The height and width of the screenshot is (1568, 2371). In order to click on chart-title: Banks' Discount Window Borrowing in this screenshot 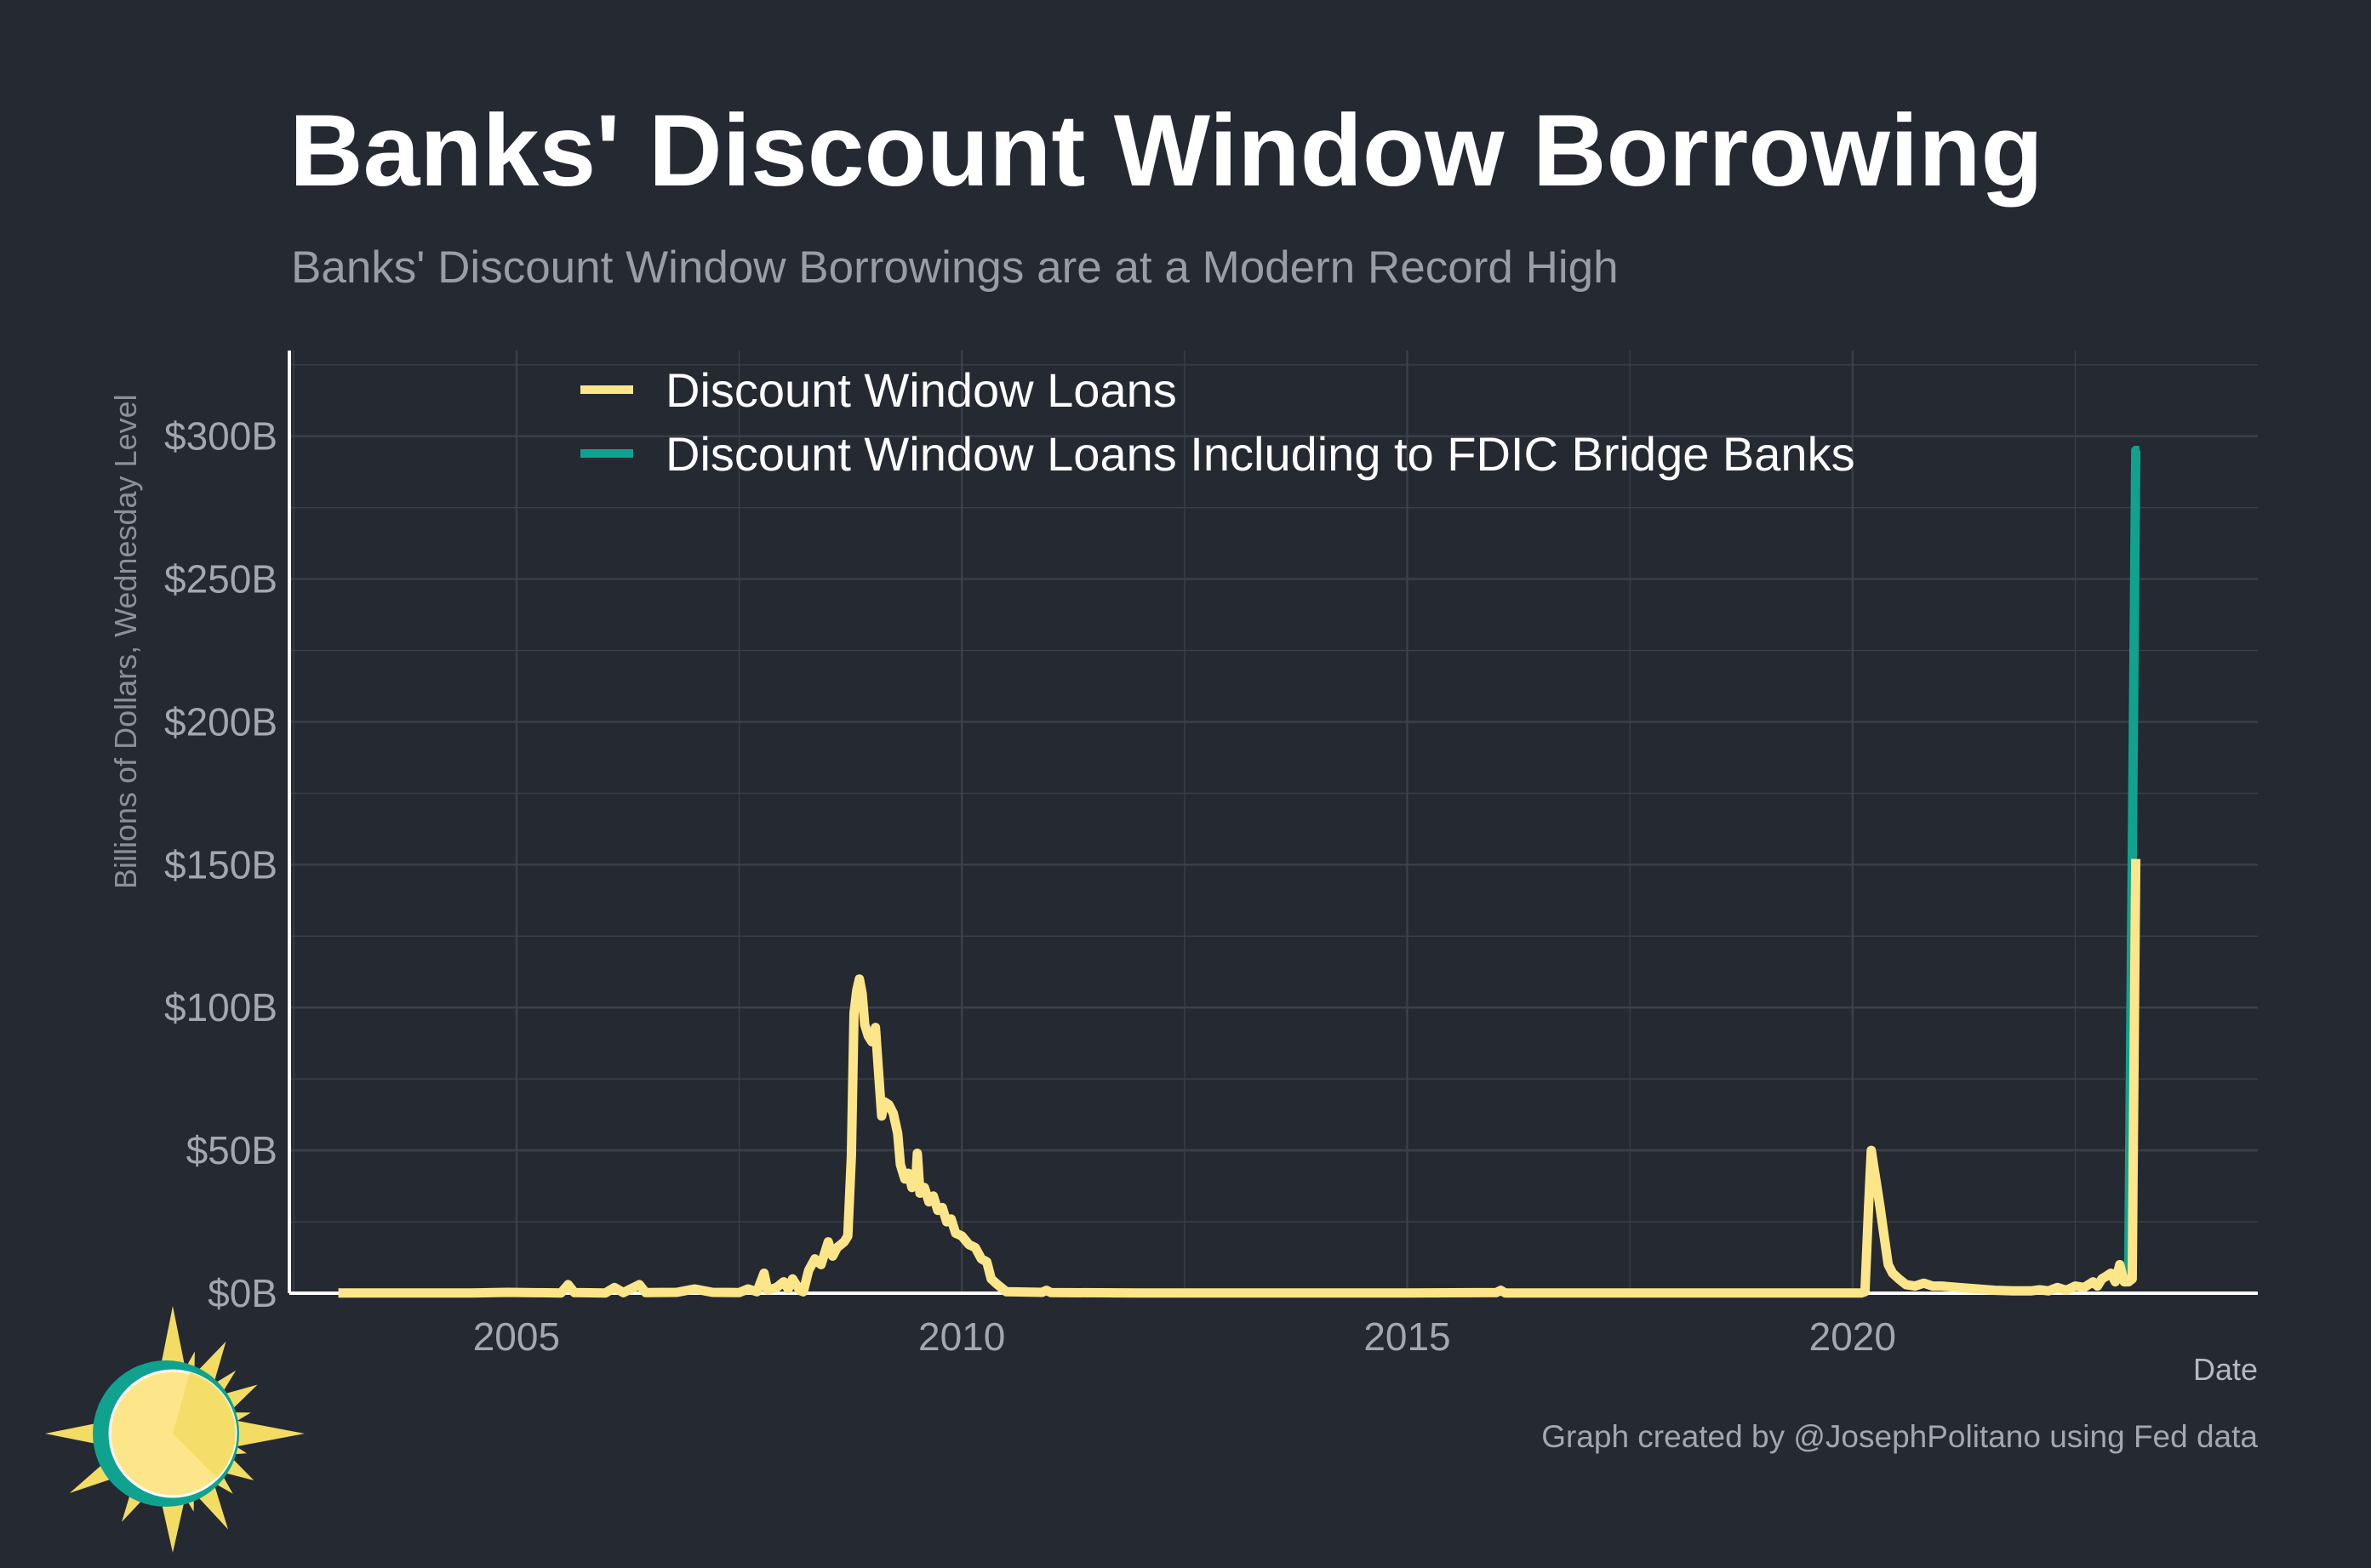, I will do `click(1166, 151)`.